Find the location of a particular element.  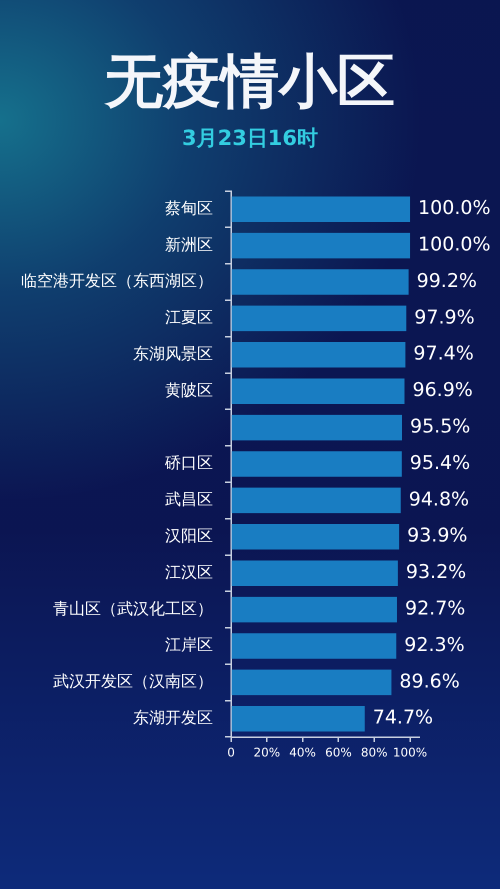

data-label: 97.4% is located at coordinates (443, 353).